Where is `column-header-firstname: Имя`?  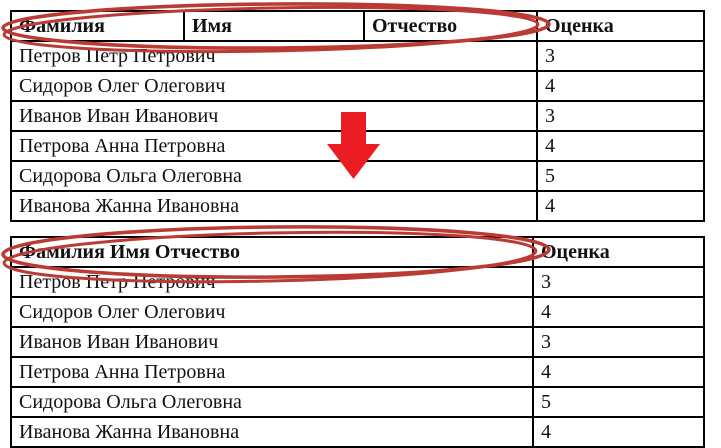
column-header-firstname: Имя is located at coordinates (274, 26).